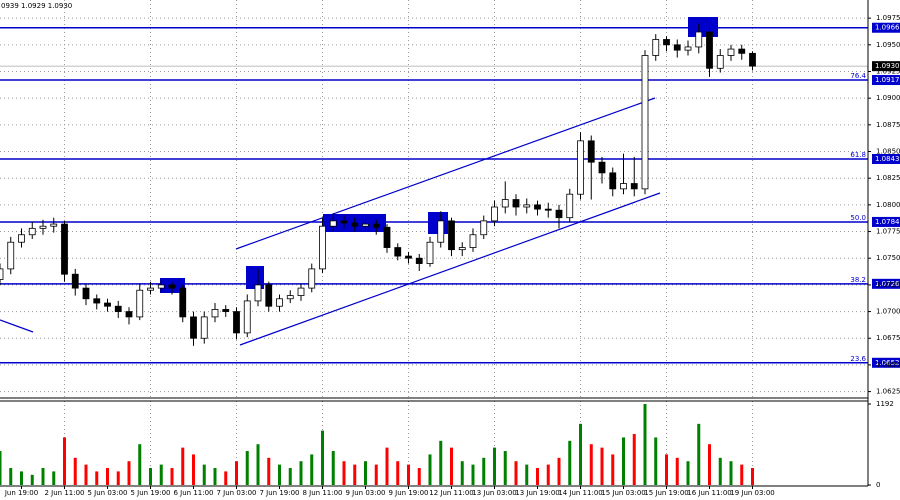  I want to click on fib-label: 50.0, so click(858, 218).